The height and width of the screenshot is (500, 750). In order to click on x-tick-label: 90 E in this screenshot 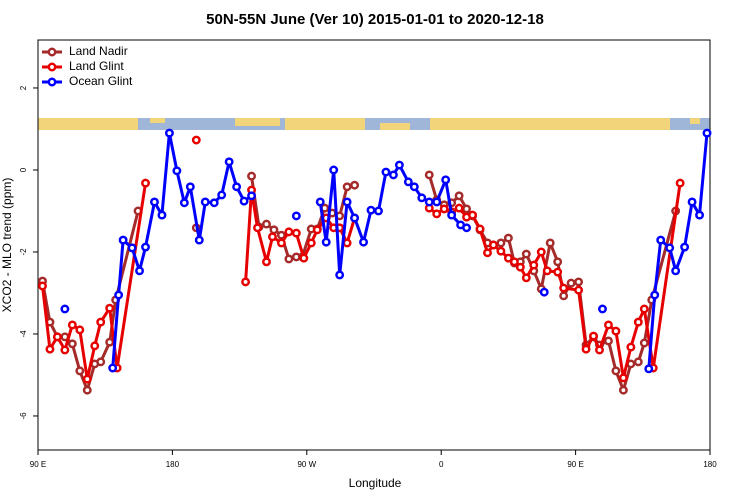, I will do `click(575, 464)`.